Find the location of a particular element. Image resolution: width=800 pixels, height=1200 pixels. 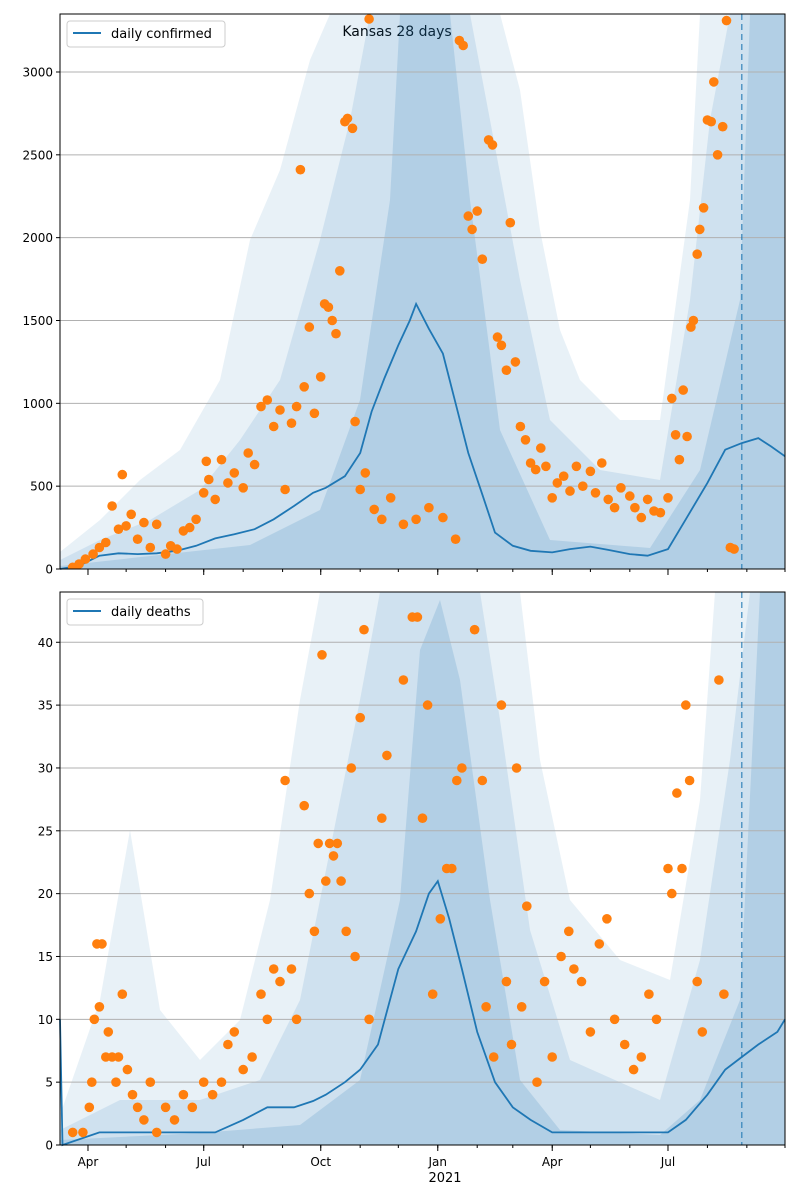

y-tick-label: 10 is located at coordinates (45, 1020).